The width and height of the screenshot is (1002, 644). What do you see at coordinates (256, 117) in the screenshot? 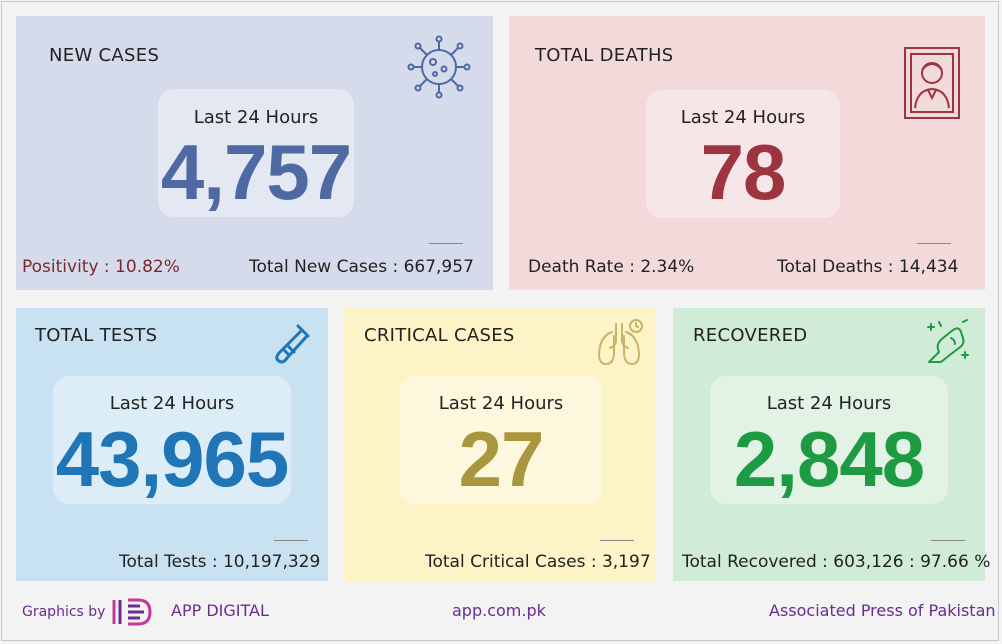
I see `new-cases-period: Last 24 Hours` at bounding box center [256, 117].